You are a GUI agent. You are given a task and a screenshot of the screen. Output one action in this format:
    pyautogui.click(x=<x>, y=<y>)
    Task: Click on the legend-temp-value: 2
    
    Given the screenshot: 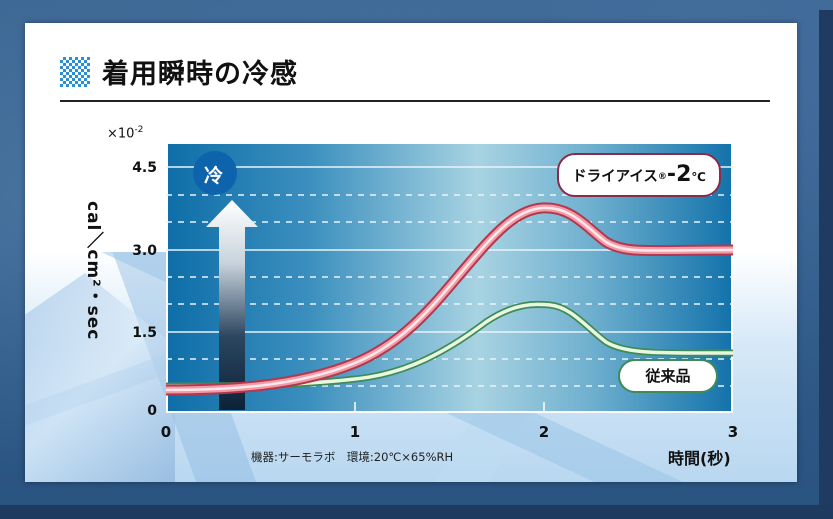 What is the action you would take?
    pyautogui.click(x=684, y=174)
    